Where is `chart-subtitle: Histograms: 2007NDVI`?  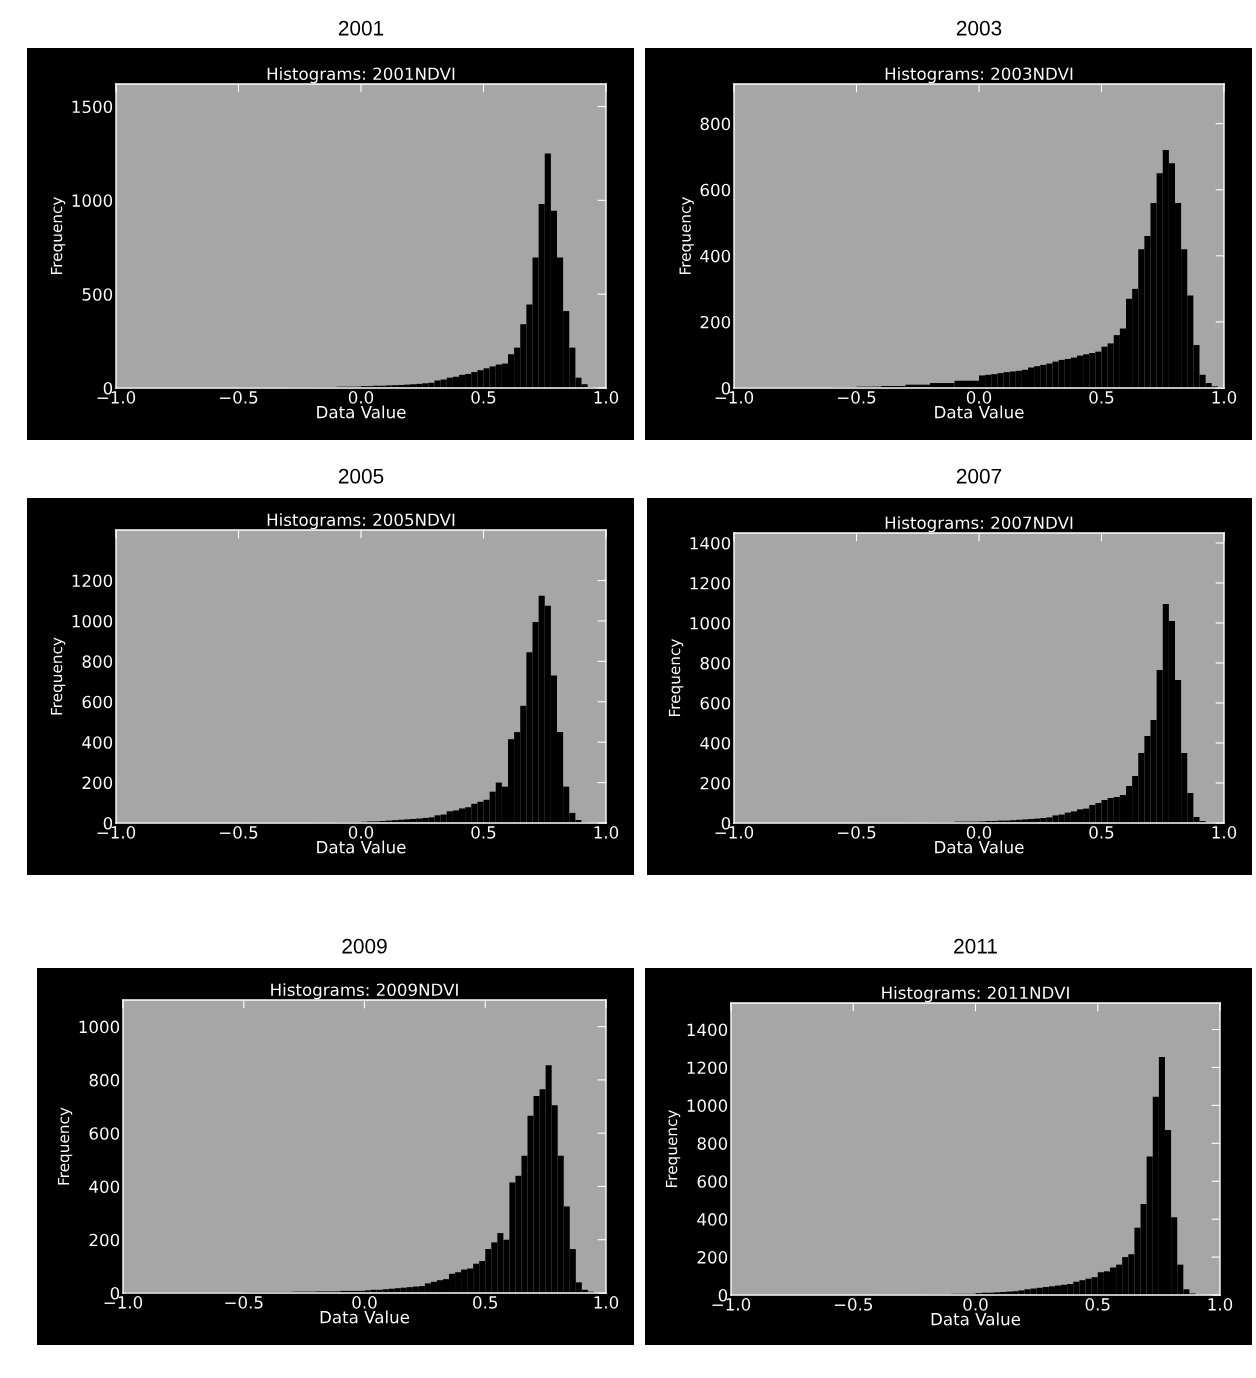 chart-subtitle: Histograms: 2007NDVI is located at coordinates (979, 524).